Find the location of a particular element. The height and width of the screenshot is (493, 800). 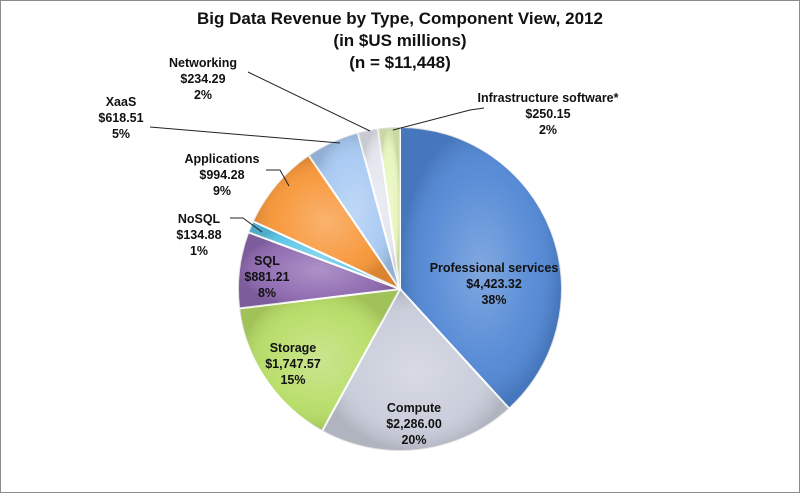

slice-label-nosql: NoSQL $134.88 1% is located at coordinates (198, 235).